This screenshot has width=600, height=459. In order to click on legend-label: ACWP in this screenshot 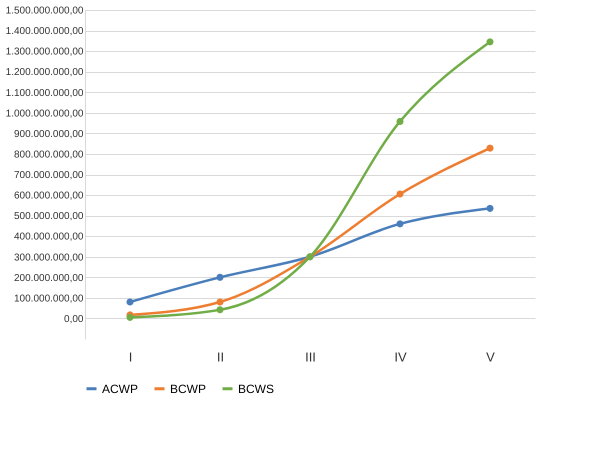, I will do `click(120, 389)`.